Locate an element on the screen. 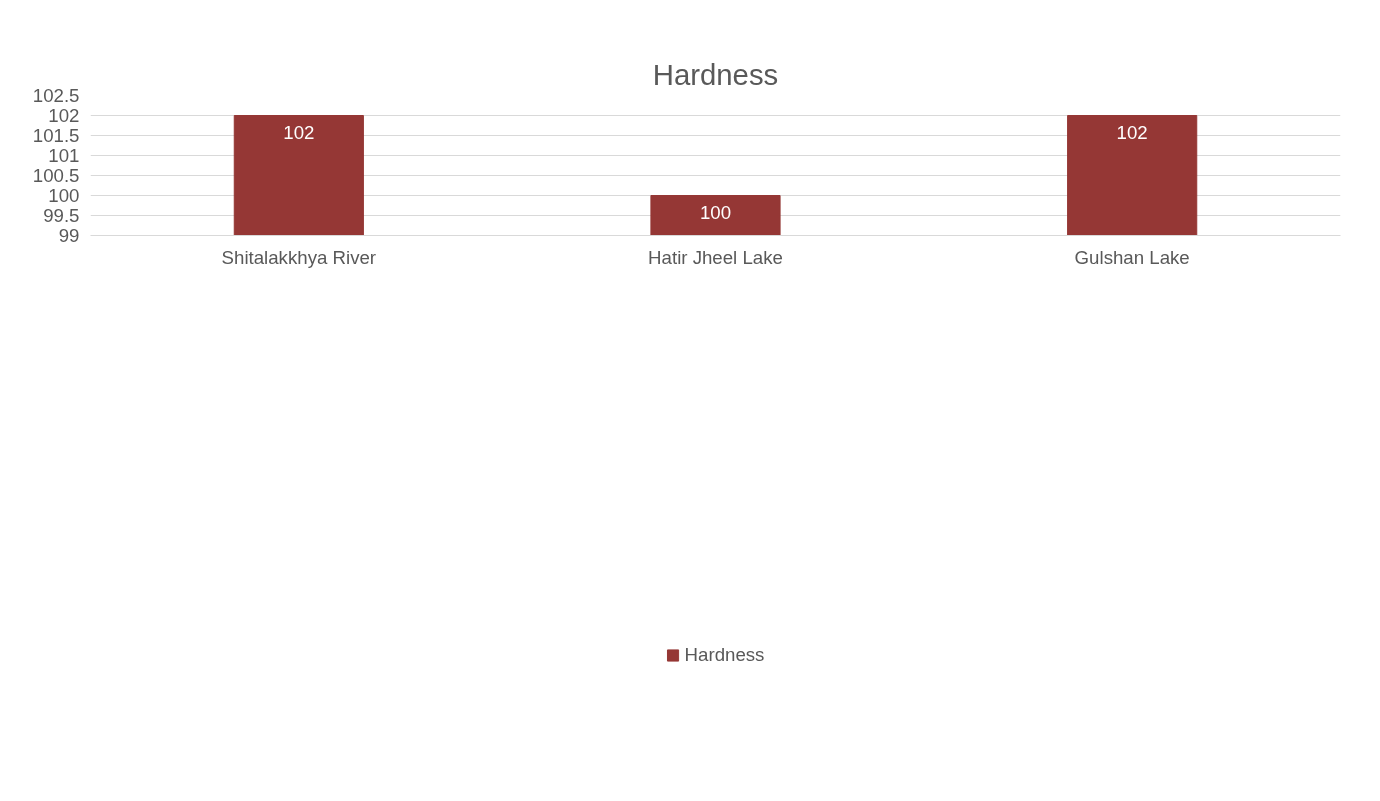 This screenshot has height=801, width=1380. y-tick-label: 100 is located at coordinates (64, 195).